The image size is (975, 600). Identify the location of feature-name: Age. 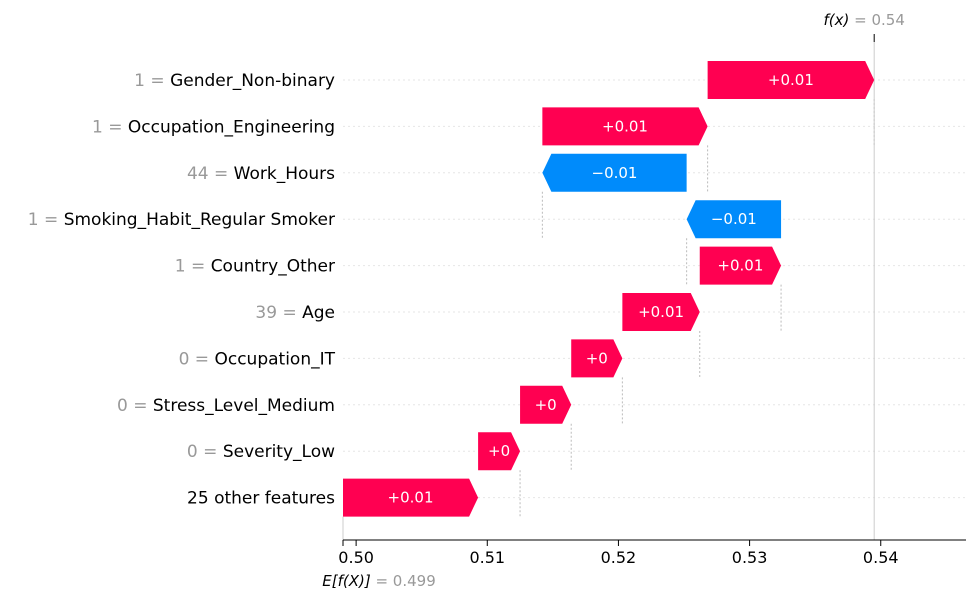
(318, 313).